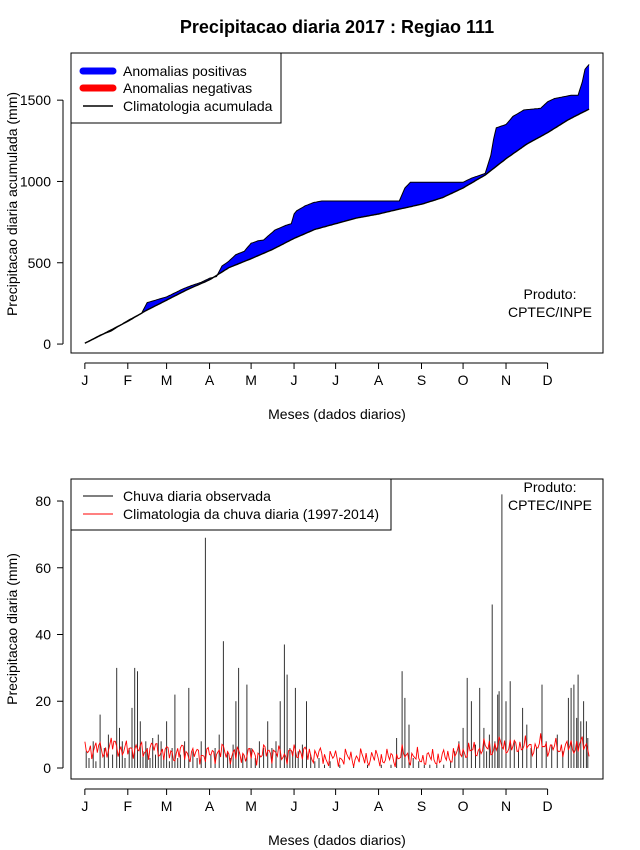 Image resolution: width=640 pixels, height=850 pixels. I want to click on credit-line2-daily: CPTEC/INPE, so click(550, 505).